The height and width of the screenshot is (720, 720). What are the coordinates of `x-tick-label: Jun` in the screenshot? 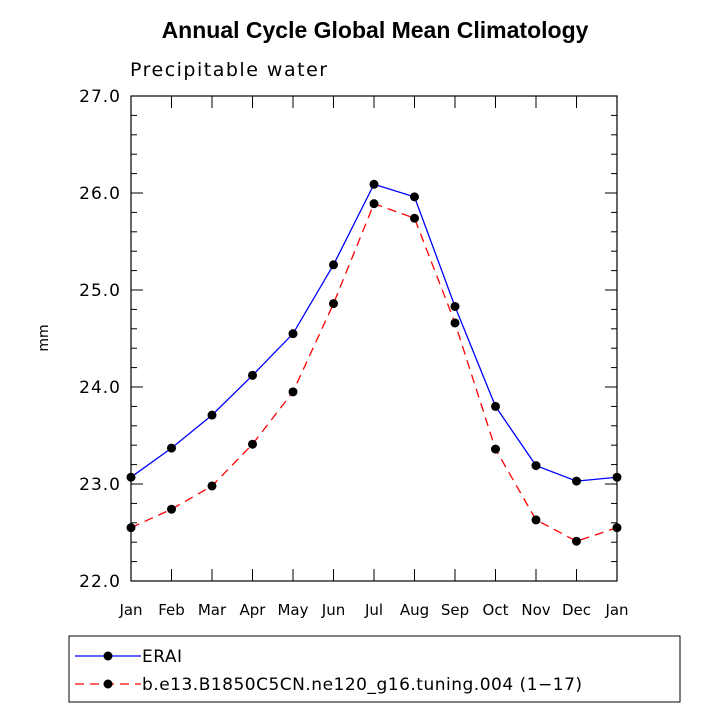 It's located at (333, 610).